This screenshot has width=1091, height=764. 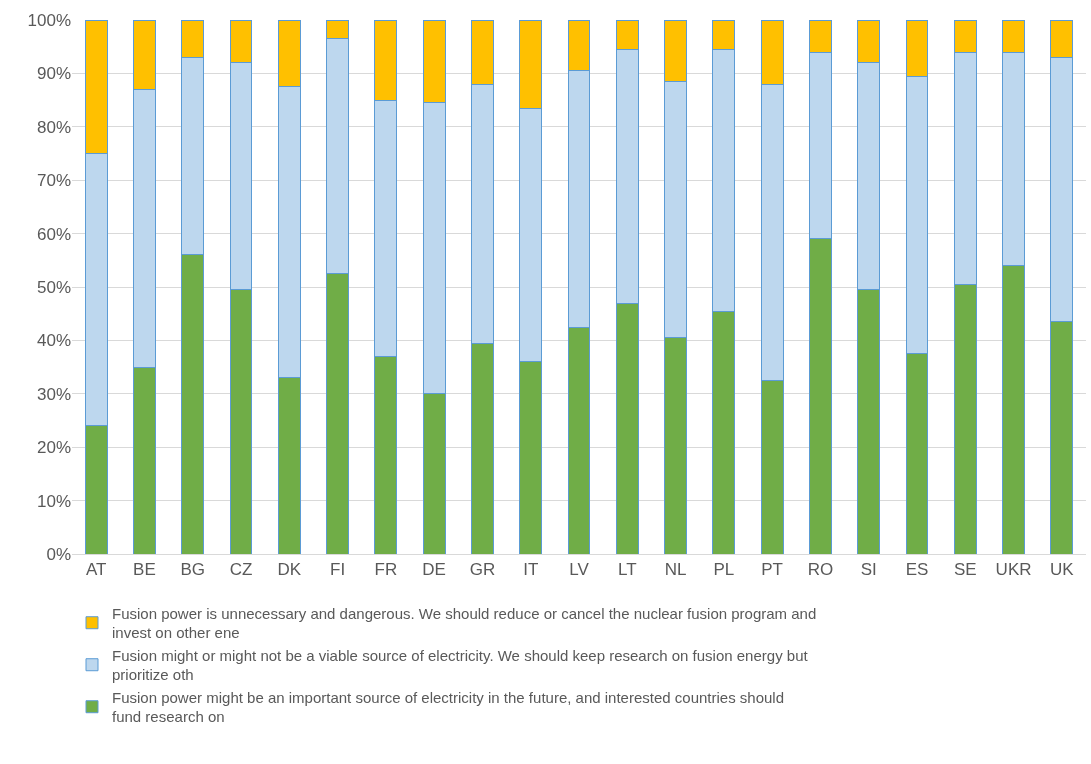 What do you see at coordinates (386, 570) in the screenshot?
I see `x-tick-label: FR` at bounding box center [386, 570].